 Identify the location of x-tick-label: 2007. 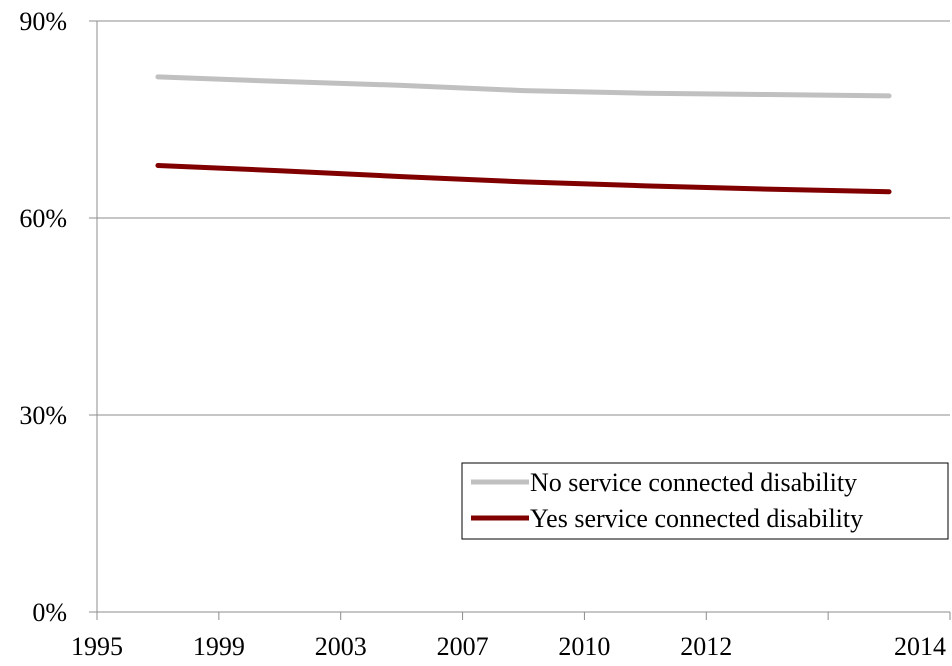
(463, 646).